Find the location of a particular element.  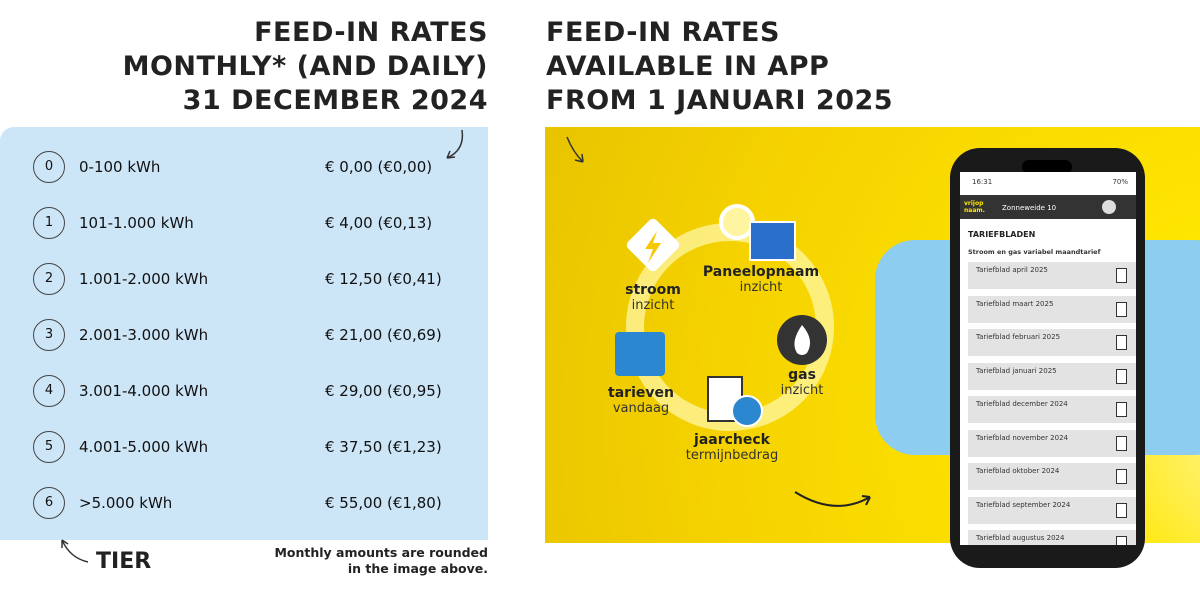

feature: stroom inzicht is located at coordinates (653, 297).